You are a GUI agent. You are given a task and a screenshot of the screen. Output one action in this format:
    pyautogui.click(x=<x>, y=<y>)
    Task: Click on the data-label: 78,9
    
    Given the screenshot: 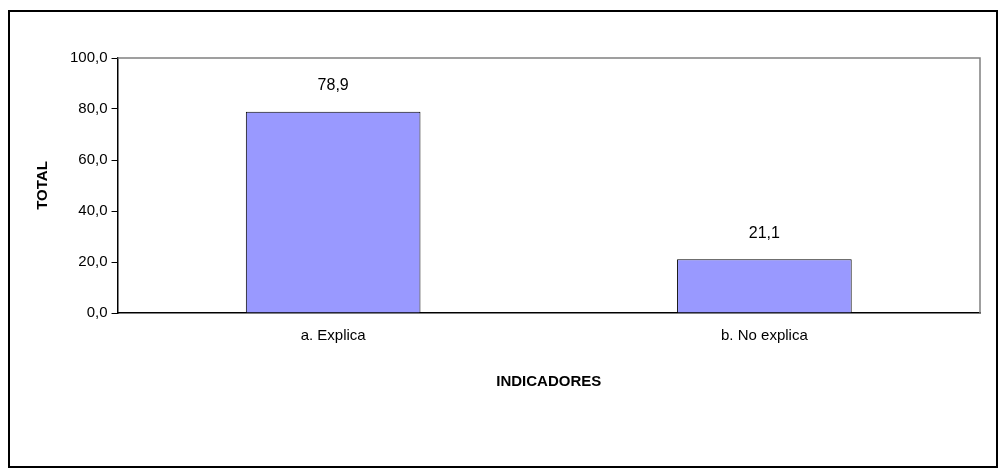 What is the action you would take?
    pyautogui.click(x=333, y=85)
    